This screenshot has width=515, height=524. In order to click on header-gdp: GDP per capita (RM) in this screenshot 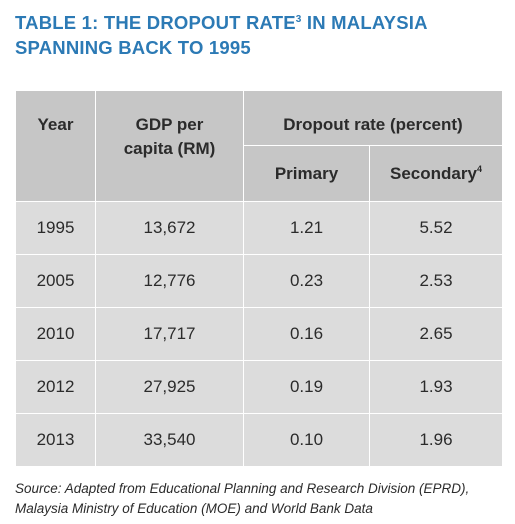, I will do `click(169, 146)`.